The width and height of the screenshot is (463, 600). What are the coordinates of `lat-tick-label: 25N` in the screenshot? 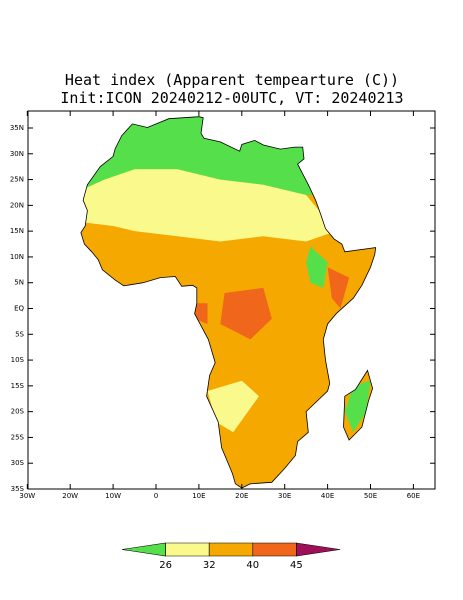 It's located at (17, 180).